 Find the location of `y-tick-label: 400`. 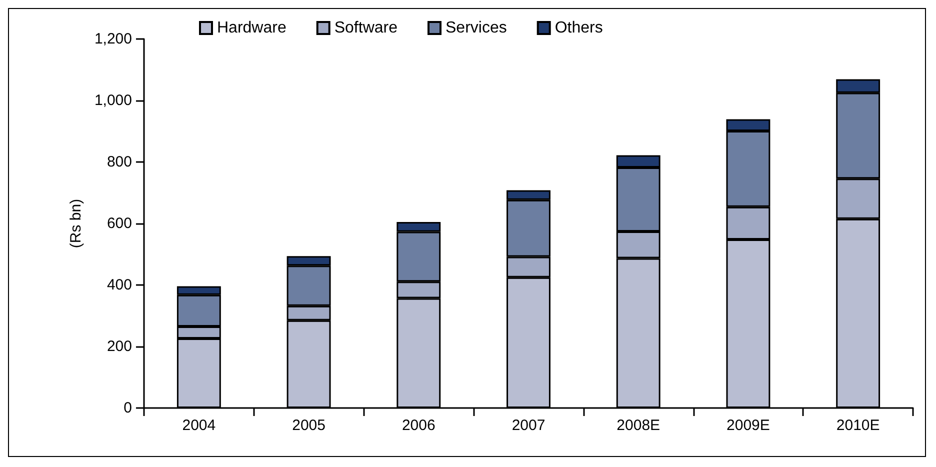

y-tick-label: 400 is located at coordinates (119, 285).